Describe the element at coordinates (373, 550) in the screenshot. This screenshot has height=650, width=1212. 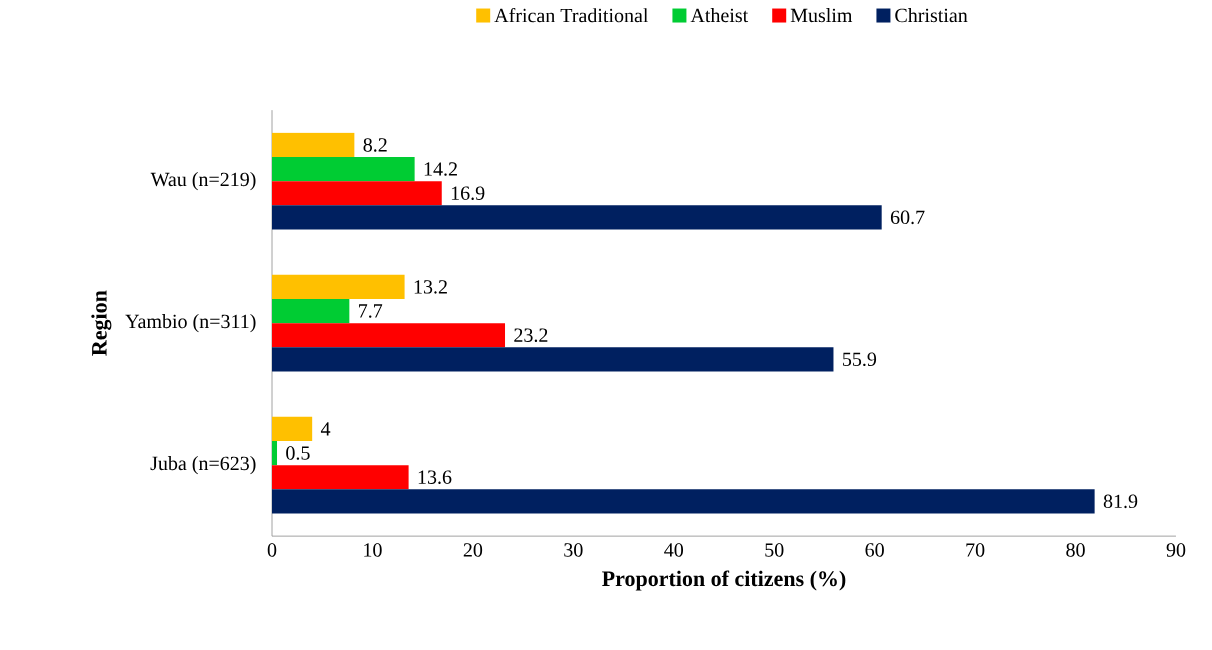
I see `x-tick-label: 10` at that location.